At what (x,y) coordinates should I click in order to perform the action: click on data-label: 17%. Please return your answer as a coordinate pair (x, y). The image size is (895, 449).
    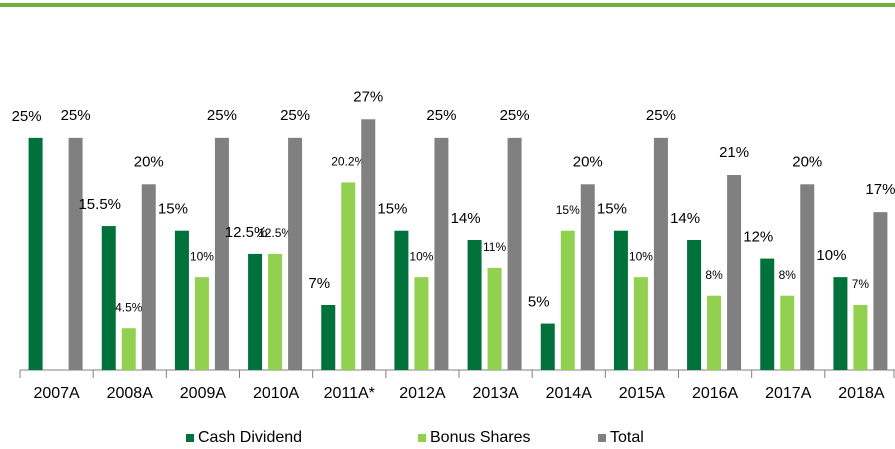
    Looking at the image, I should click on (880, 189).